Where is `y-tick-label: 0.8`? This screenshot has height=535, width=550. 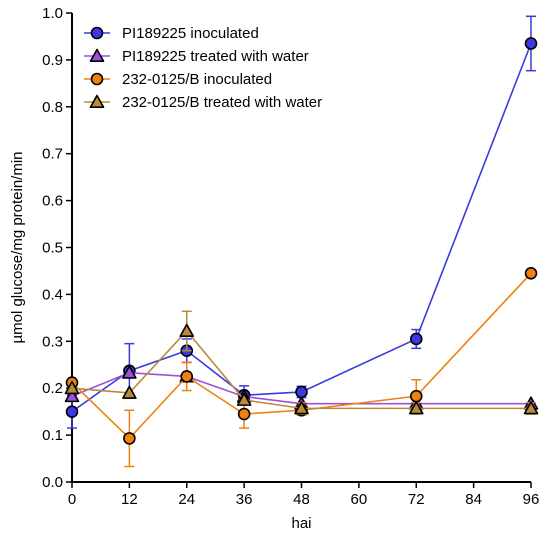 y-tick-label: 0.8 is located at coordinates (52, 107).